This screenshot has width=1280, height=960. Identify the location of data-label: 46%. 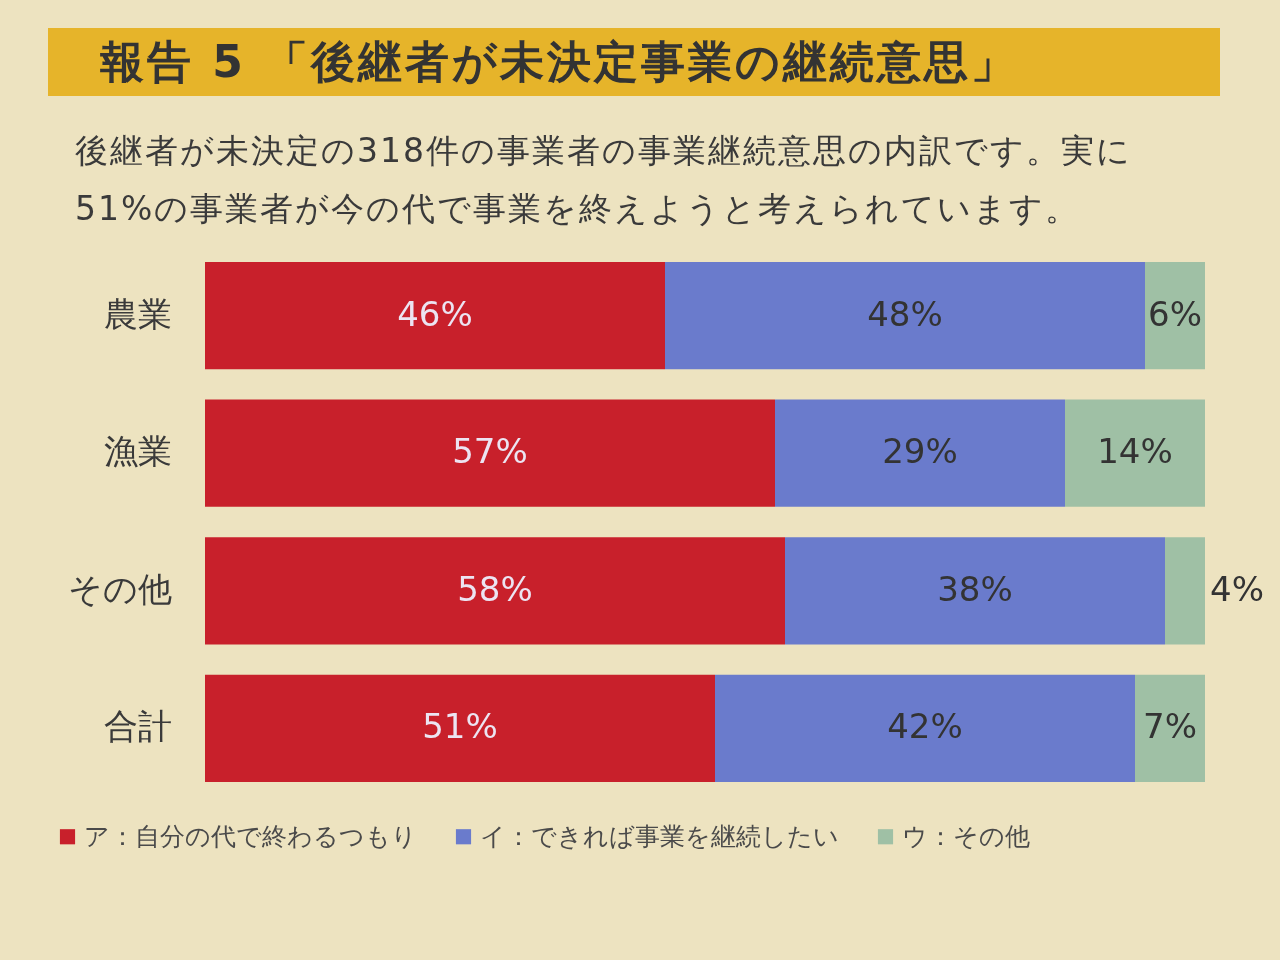
(435, 313).